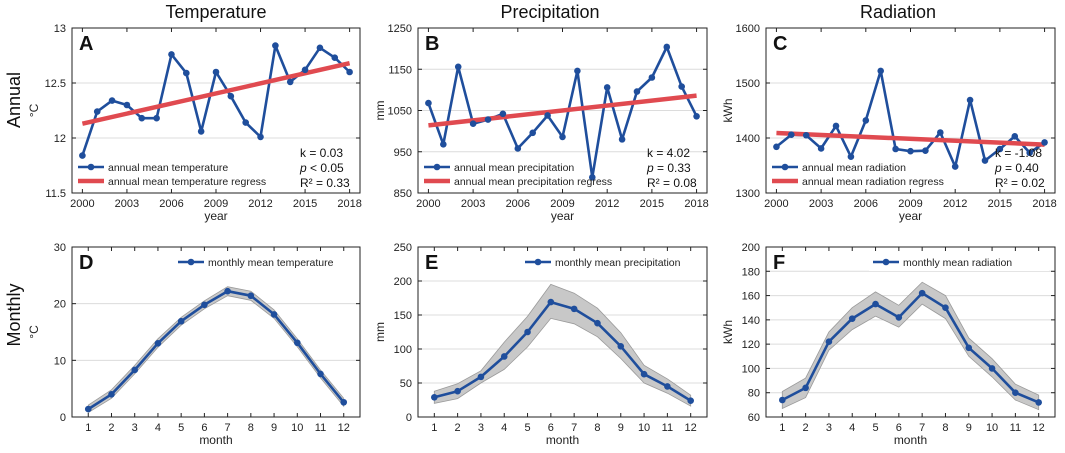 Image resolution: width=1065 pixels, height=453 pixels. What do you see at coordinates (216, 204) in the screenshot?
I see `panel-a-xtick-label: 2009` at bounding box center [216, 204].